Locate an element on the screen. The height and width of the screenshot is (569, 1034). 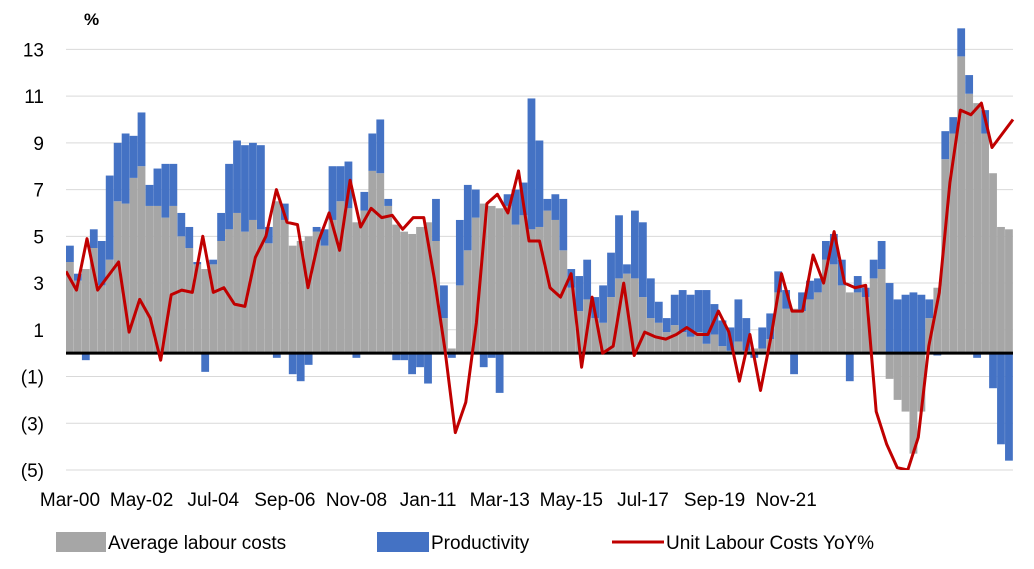
y-tick-label: (1) is located at coordinates (32, 378).